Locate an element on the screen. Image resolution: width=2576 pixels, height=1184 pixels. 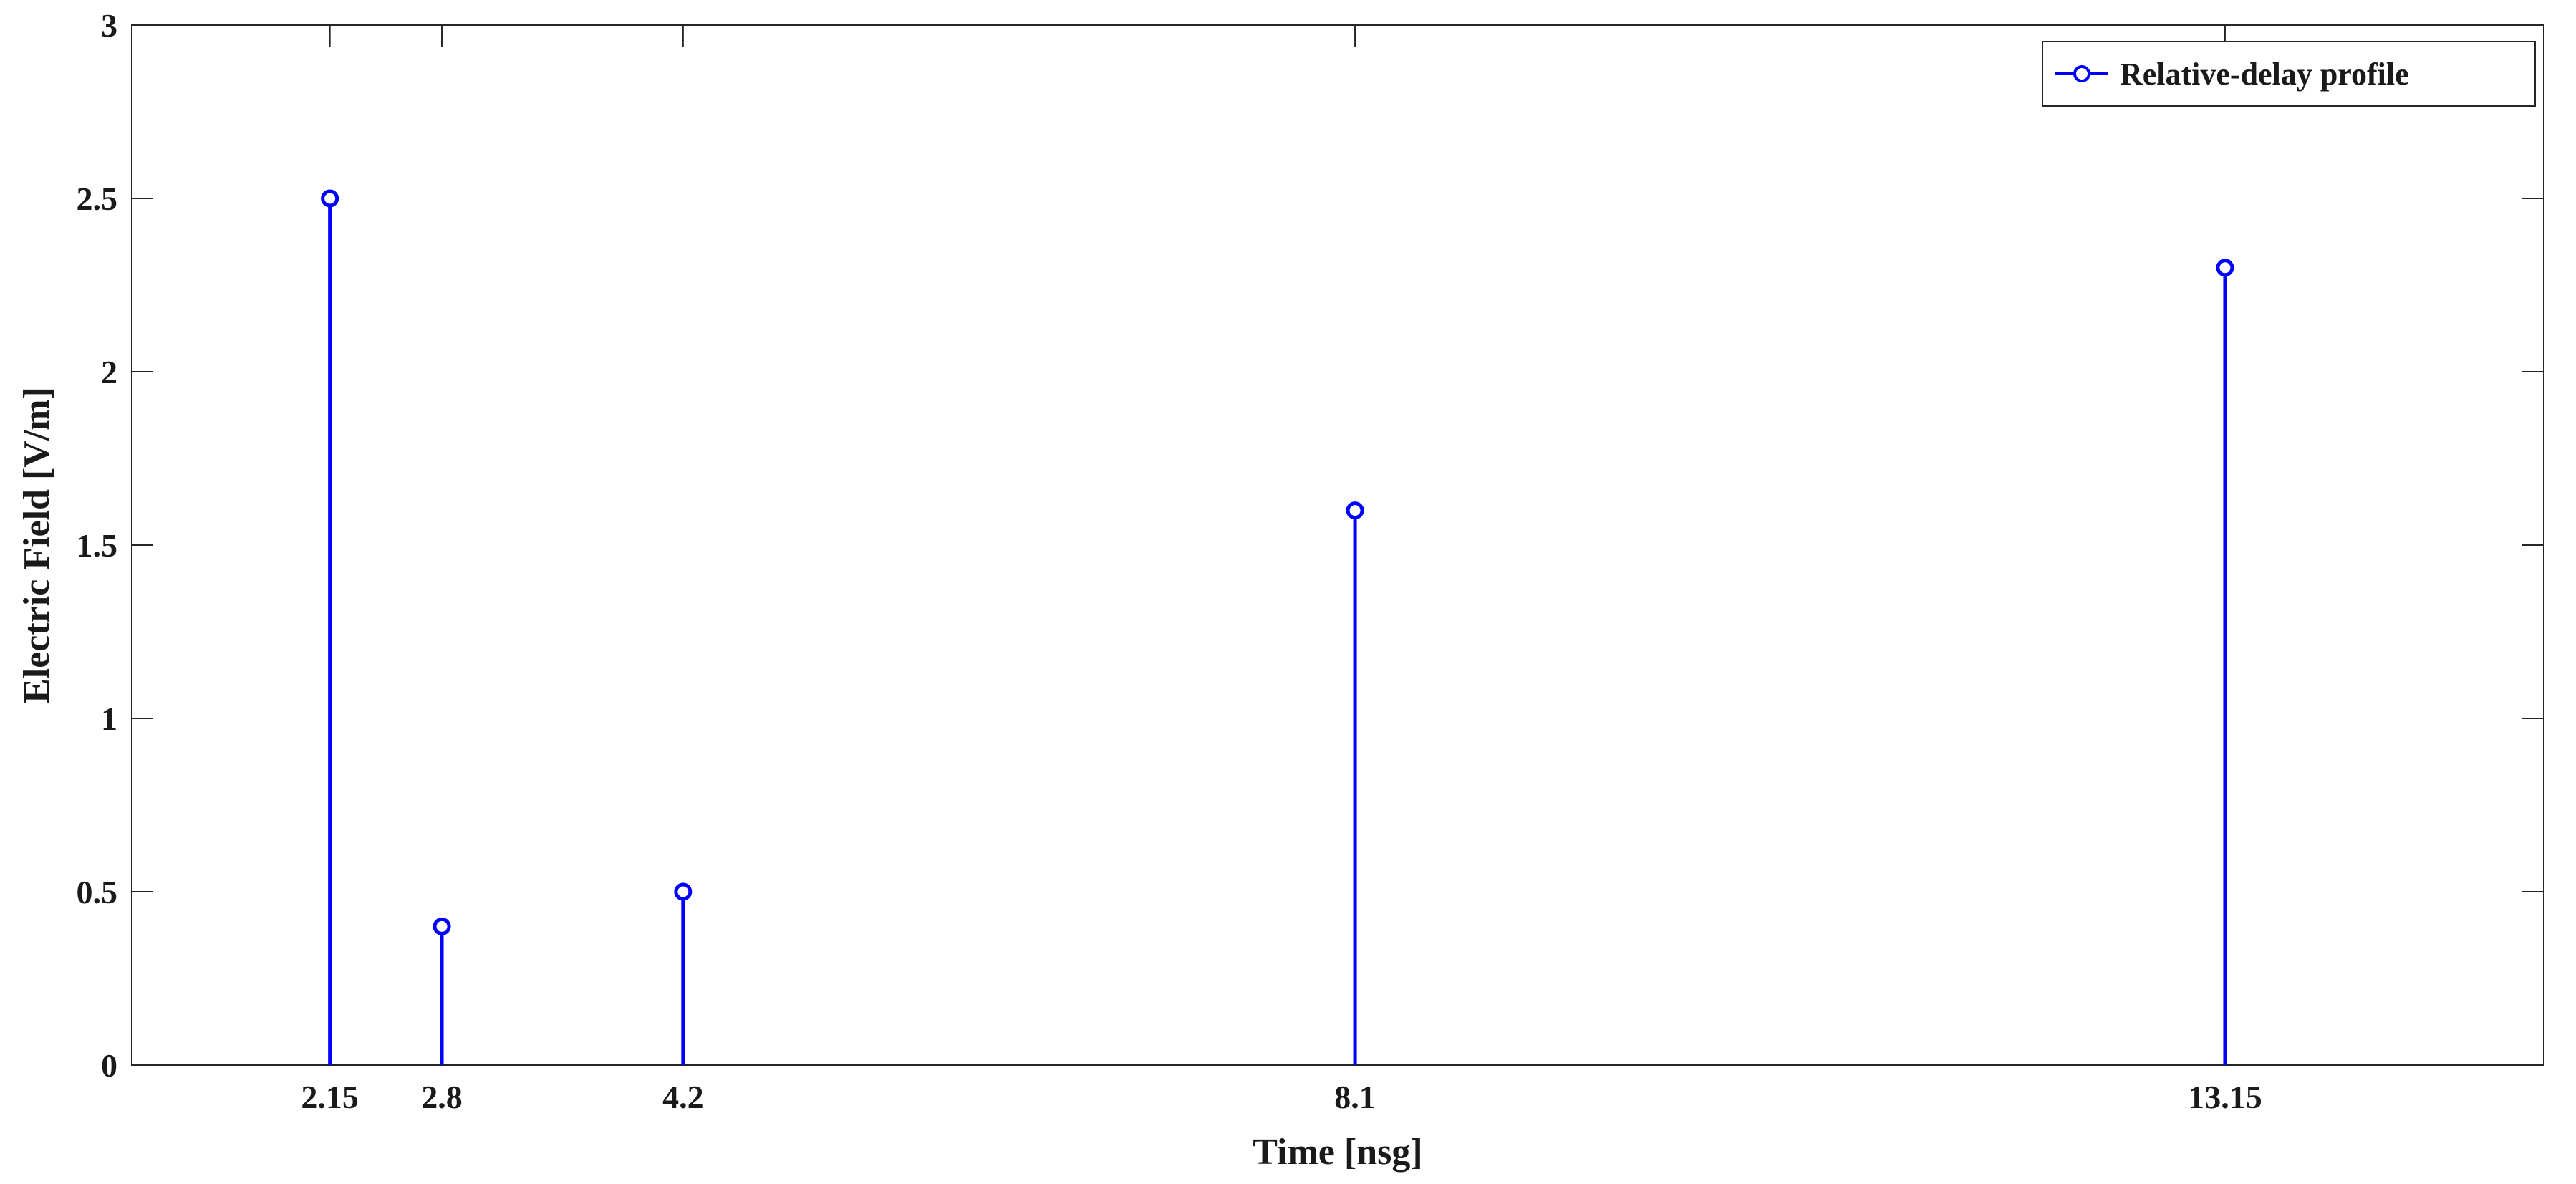
y-tick-label: 1 is located at coordinates (109, 719).